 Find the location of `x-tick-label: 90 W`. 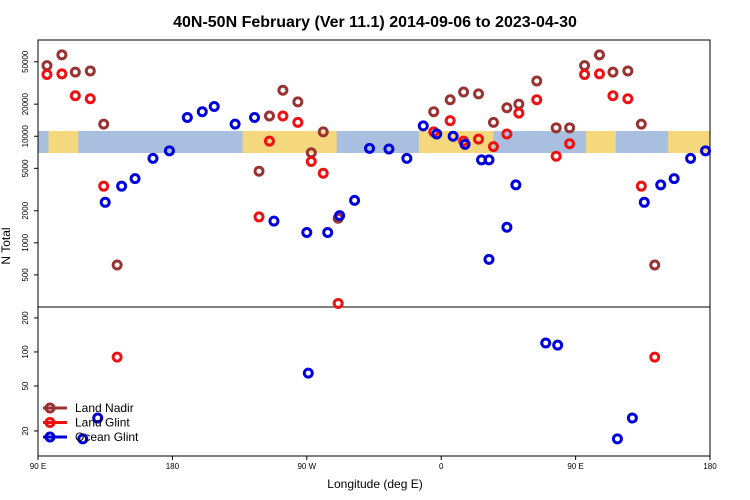

x-tick-label: 90 W is located at coordinates (306, 466).